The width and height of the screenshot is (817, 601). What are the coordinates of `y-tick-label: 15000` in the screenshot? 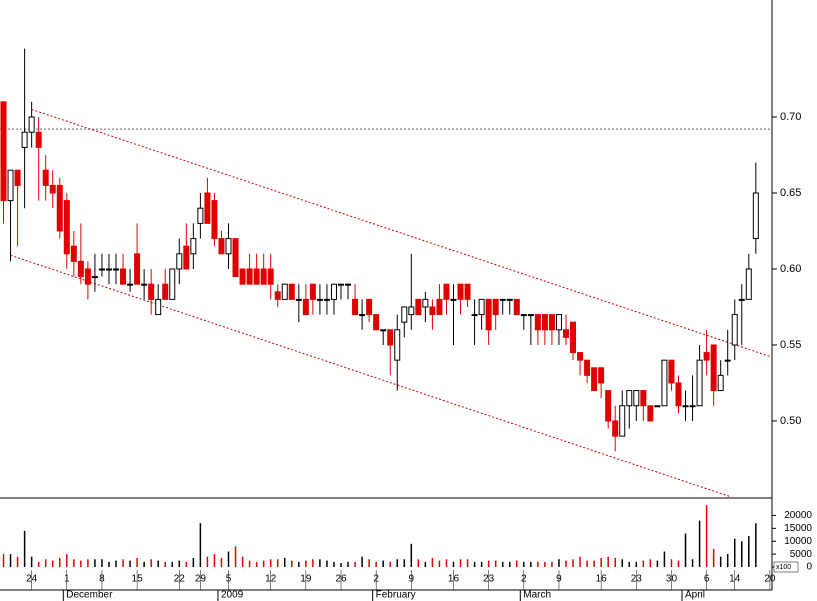 It's located at (798, 528).